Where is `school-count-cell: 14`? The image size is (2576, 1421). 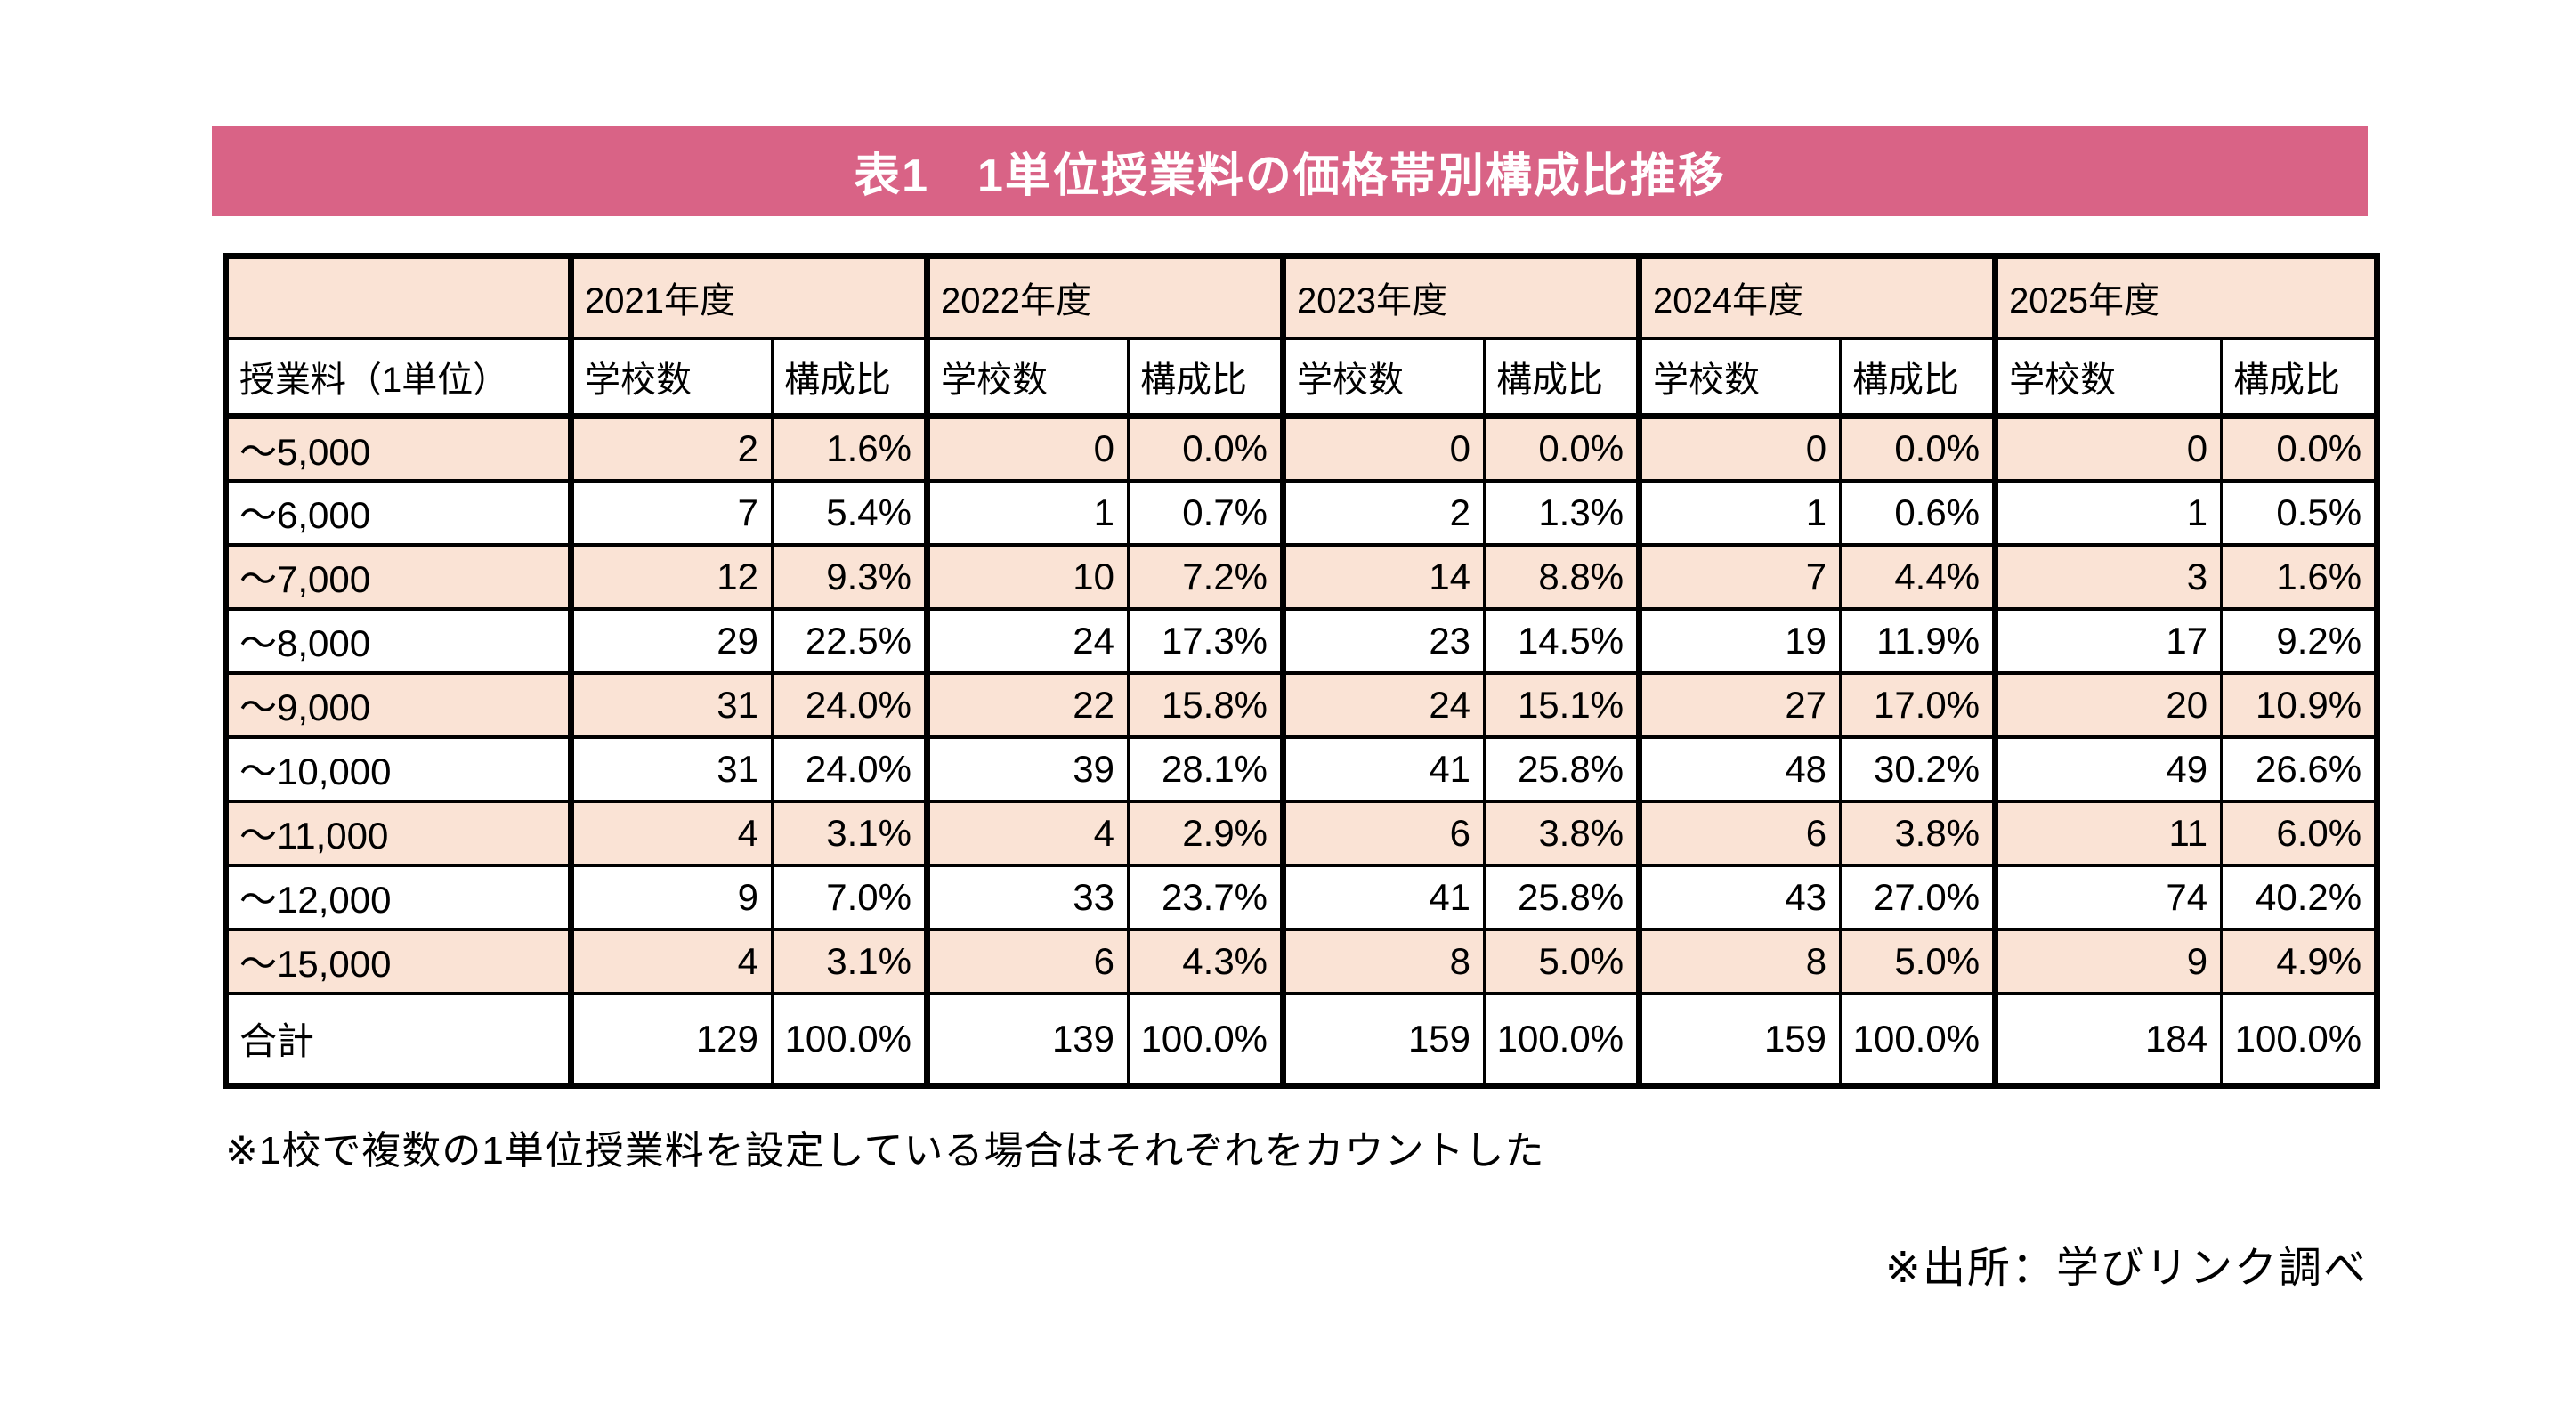 school-count-cell: 14 is located at coordinates (1383, 576).